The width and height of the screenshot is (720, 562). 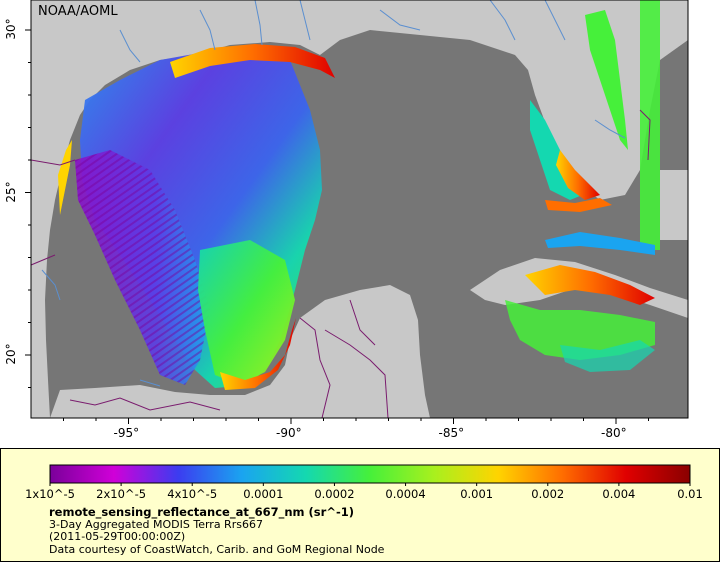 I want to click on swath-louisiana-coast, so click(x=252, y=61).